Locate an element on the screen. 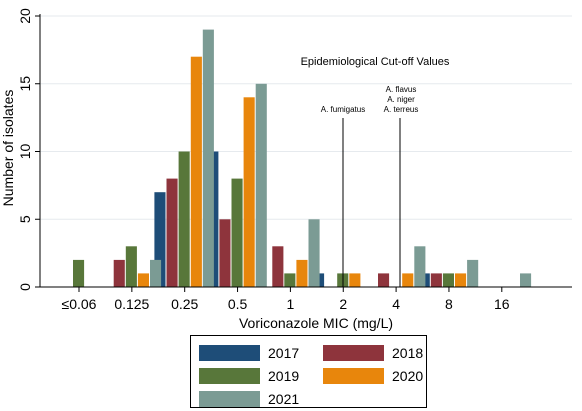 The image size is (582, 411). x-tick-label: 0.25 is located at coordinates (184, 304).